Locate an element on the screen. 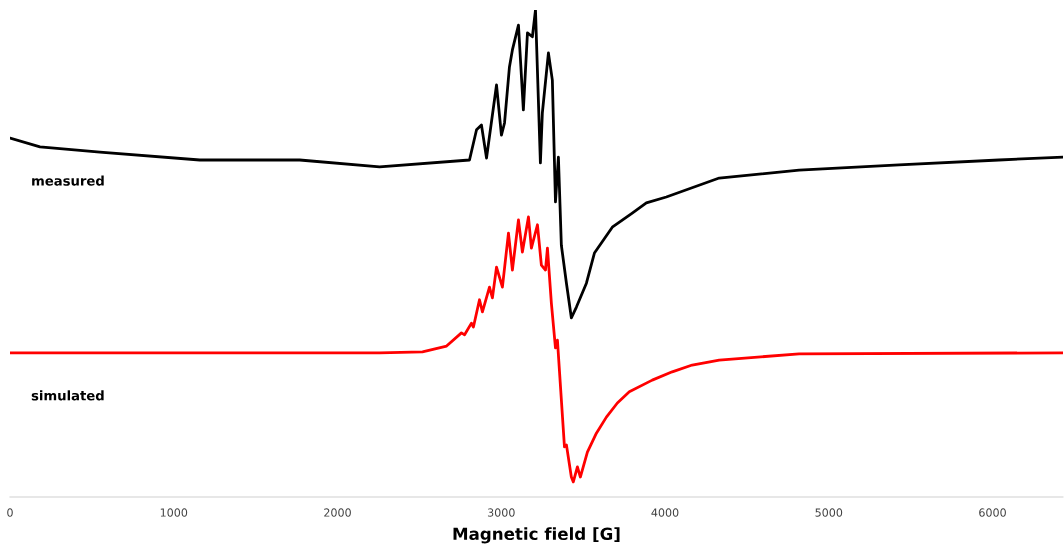 The width and height of the screenshot is (1064, 545). x-tick-label: 1000 is located at coordinates (174, 512).